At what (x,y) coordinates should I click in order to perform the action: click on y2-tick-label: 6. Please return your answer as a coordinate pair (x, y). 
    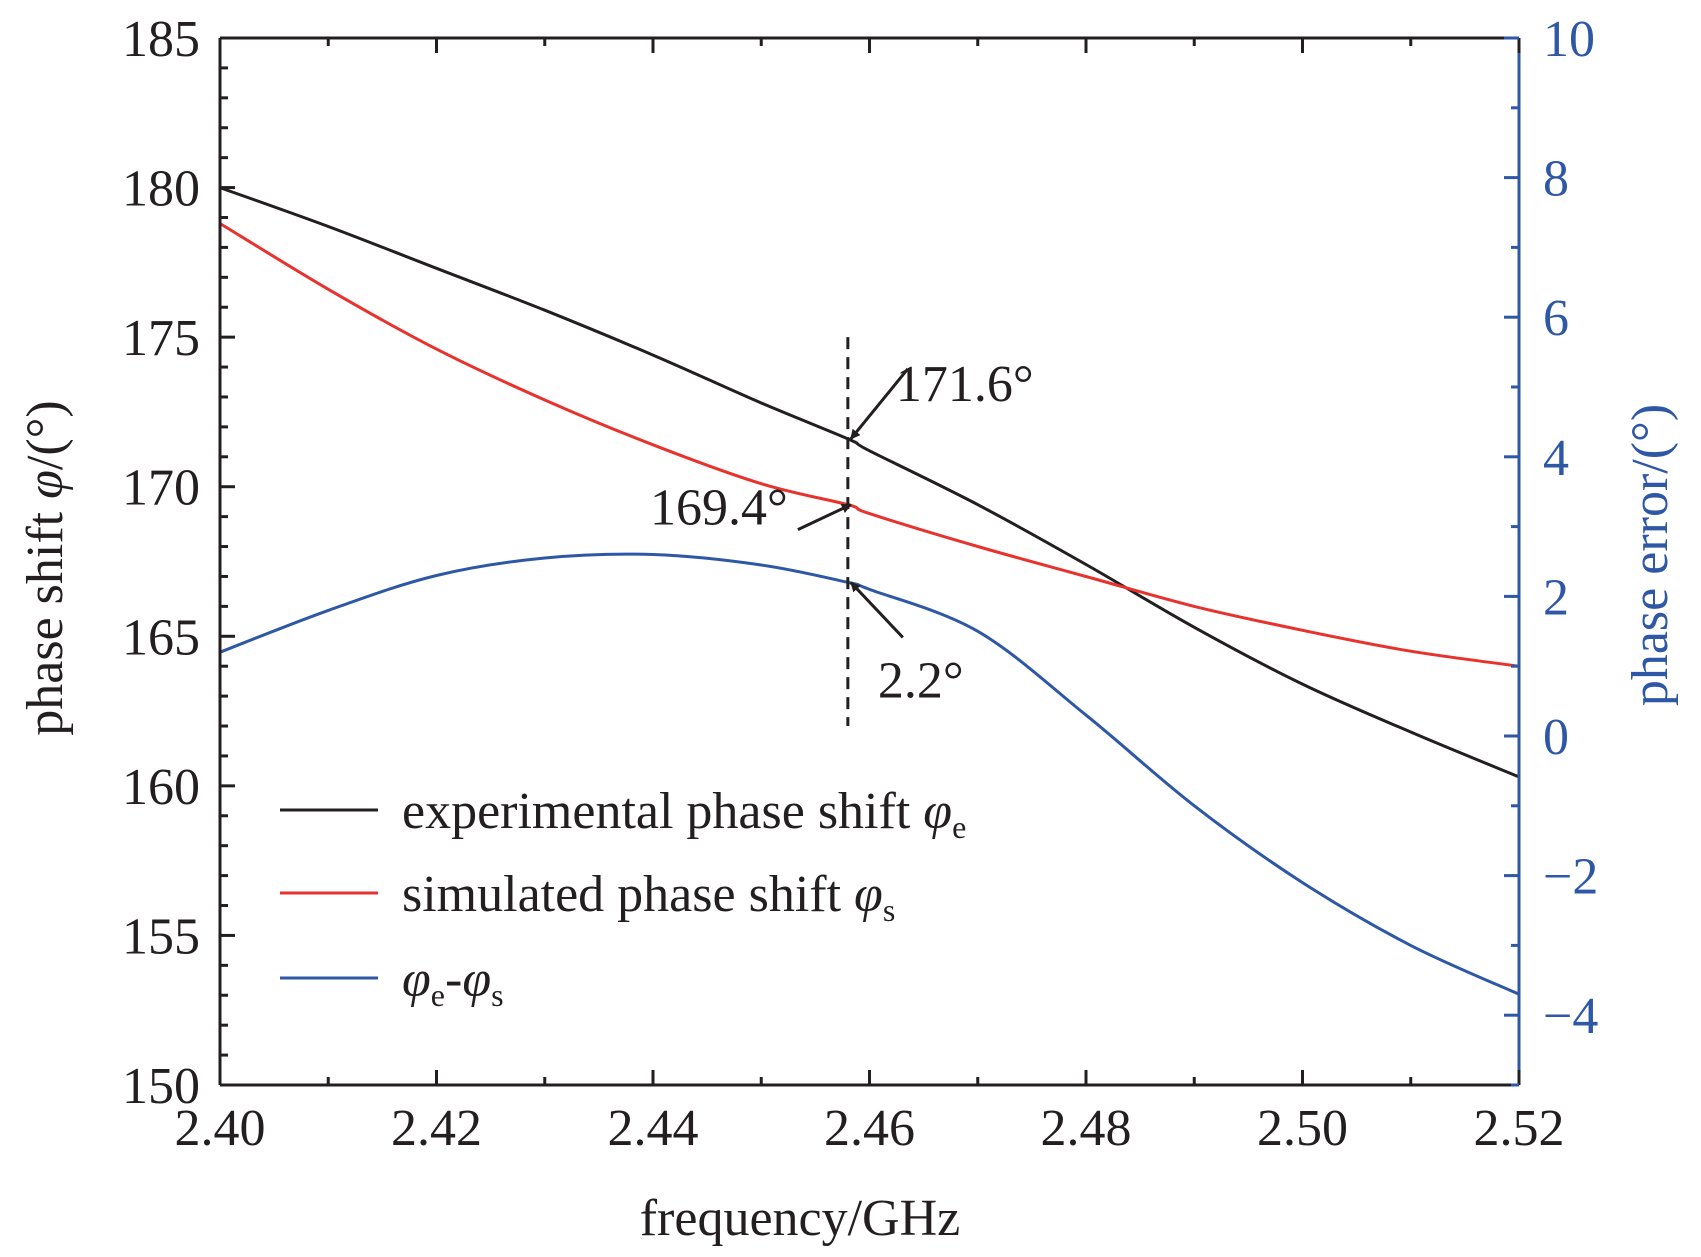
    Looking at the image, I should click on (1556, 318).